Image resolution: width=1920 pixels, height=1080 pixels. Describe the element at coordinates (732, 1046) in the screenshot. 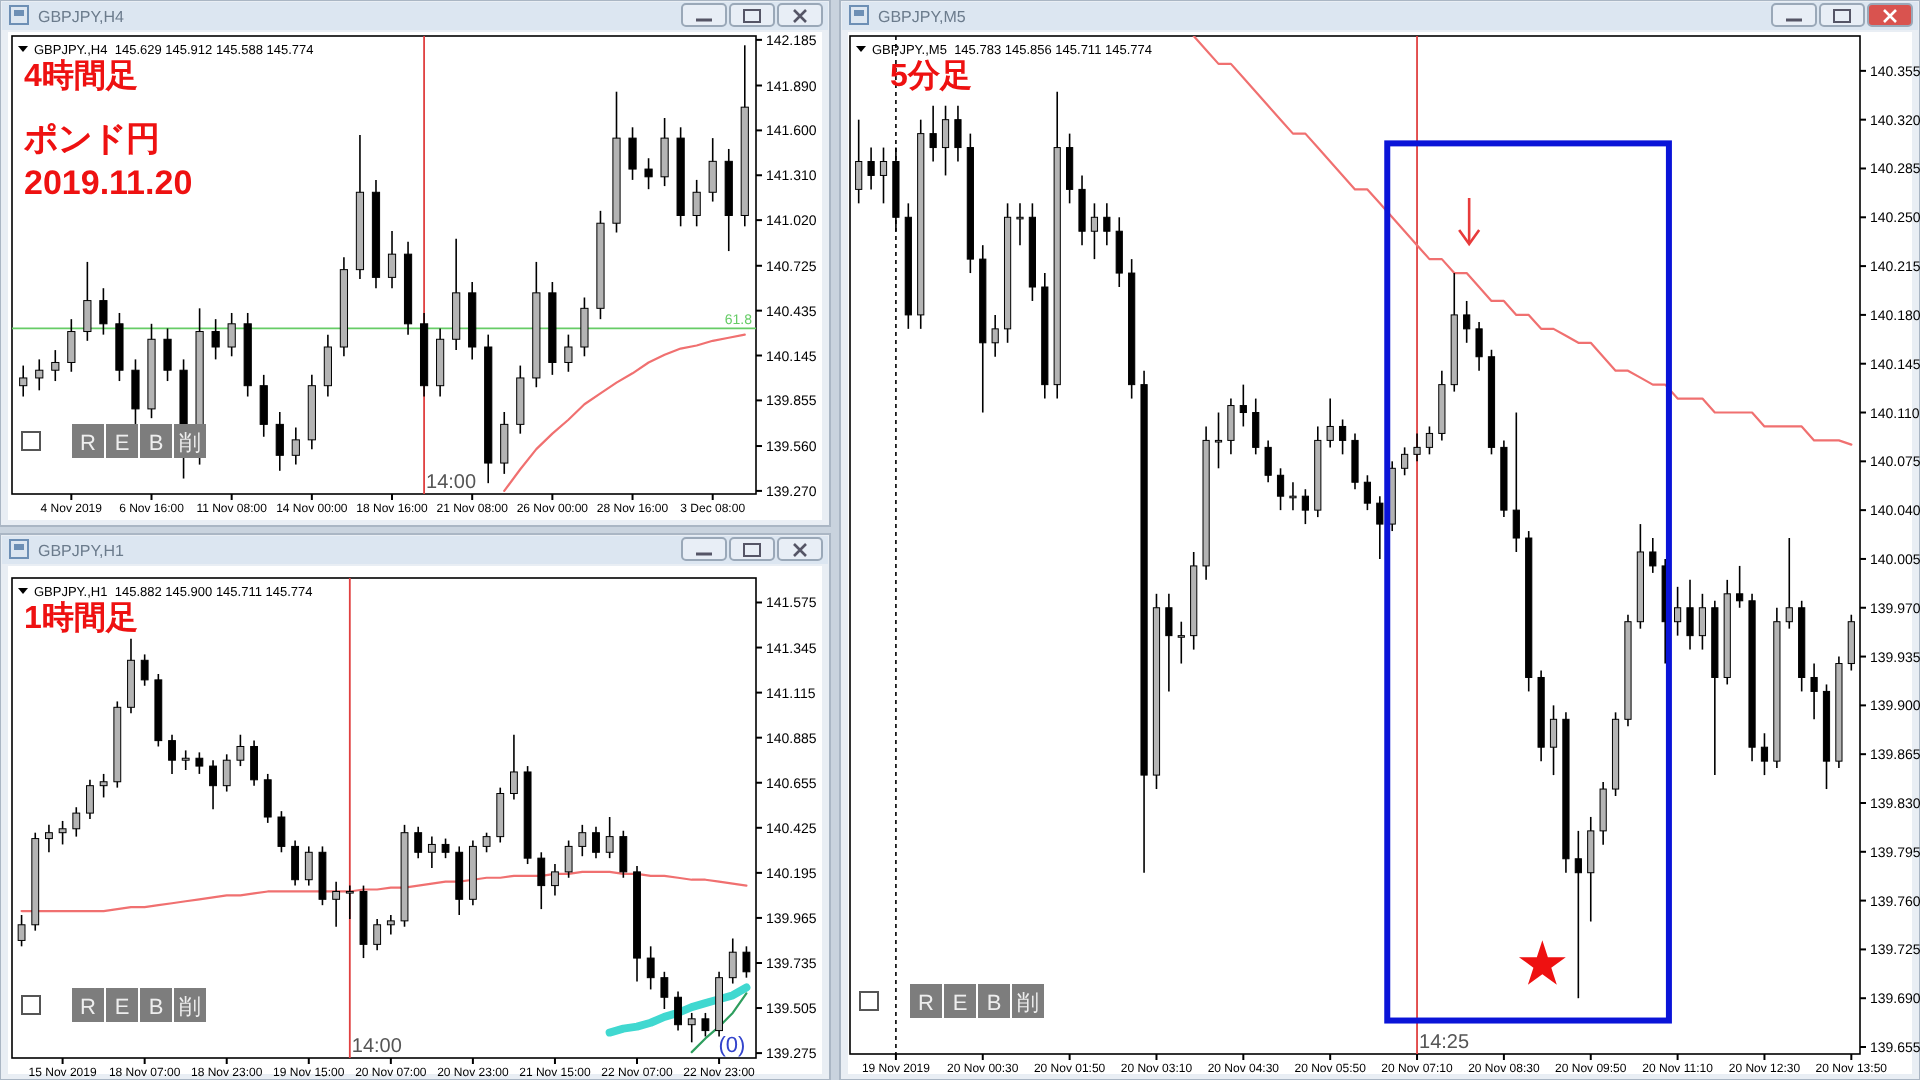

I see `annotation: (0)` at that location.